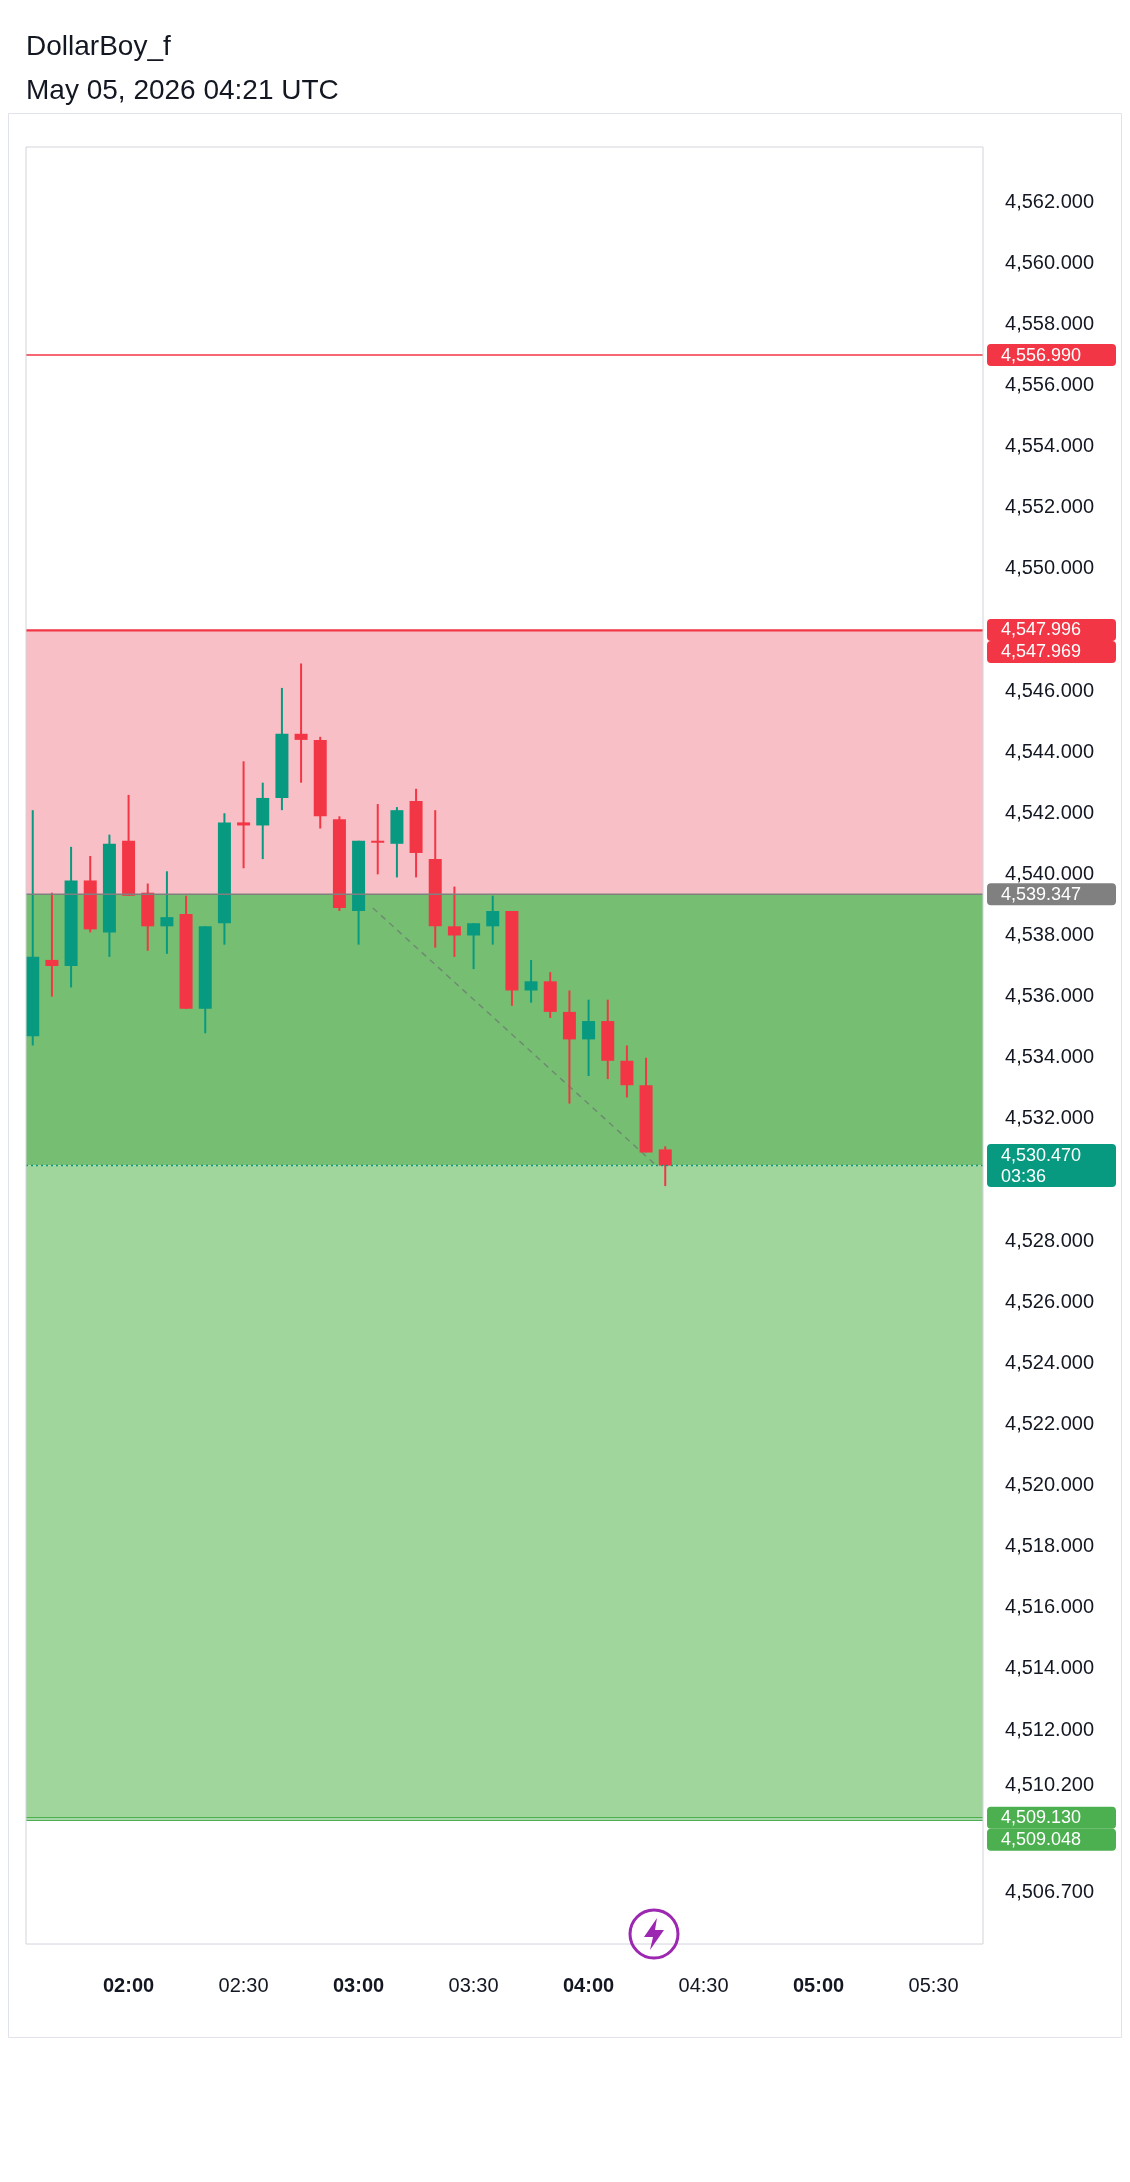  What do you see at coordinates (1050, 1890) in the screenshot?
I see `y-tick-label: 4,506.700` at bounding box center [1050, 1890].